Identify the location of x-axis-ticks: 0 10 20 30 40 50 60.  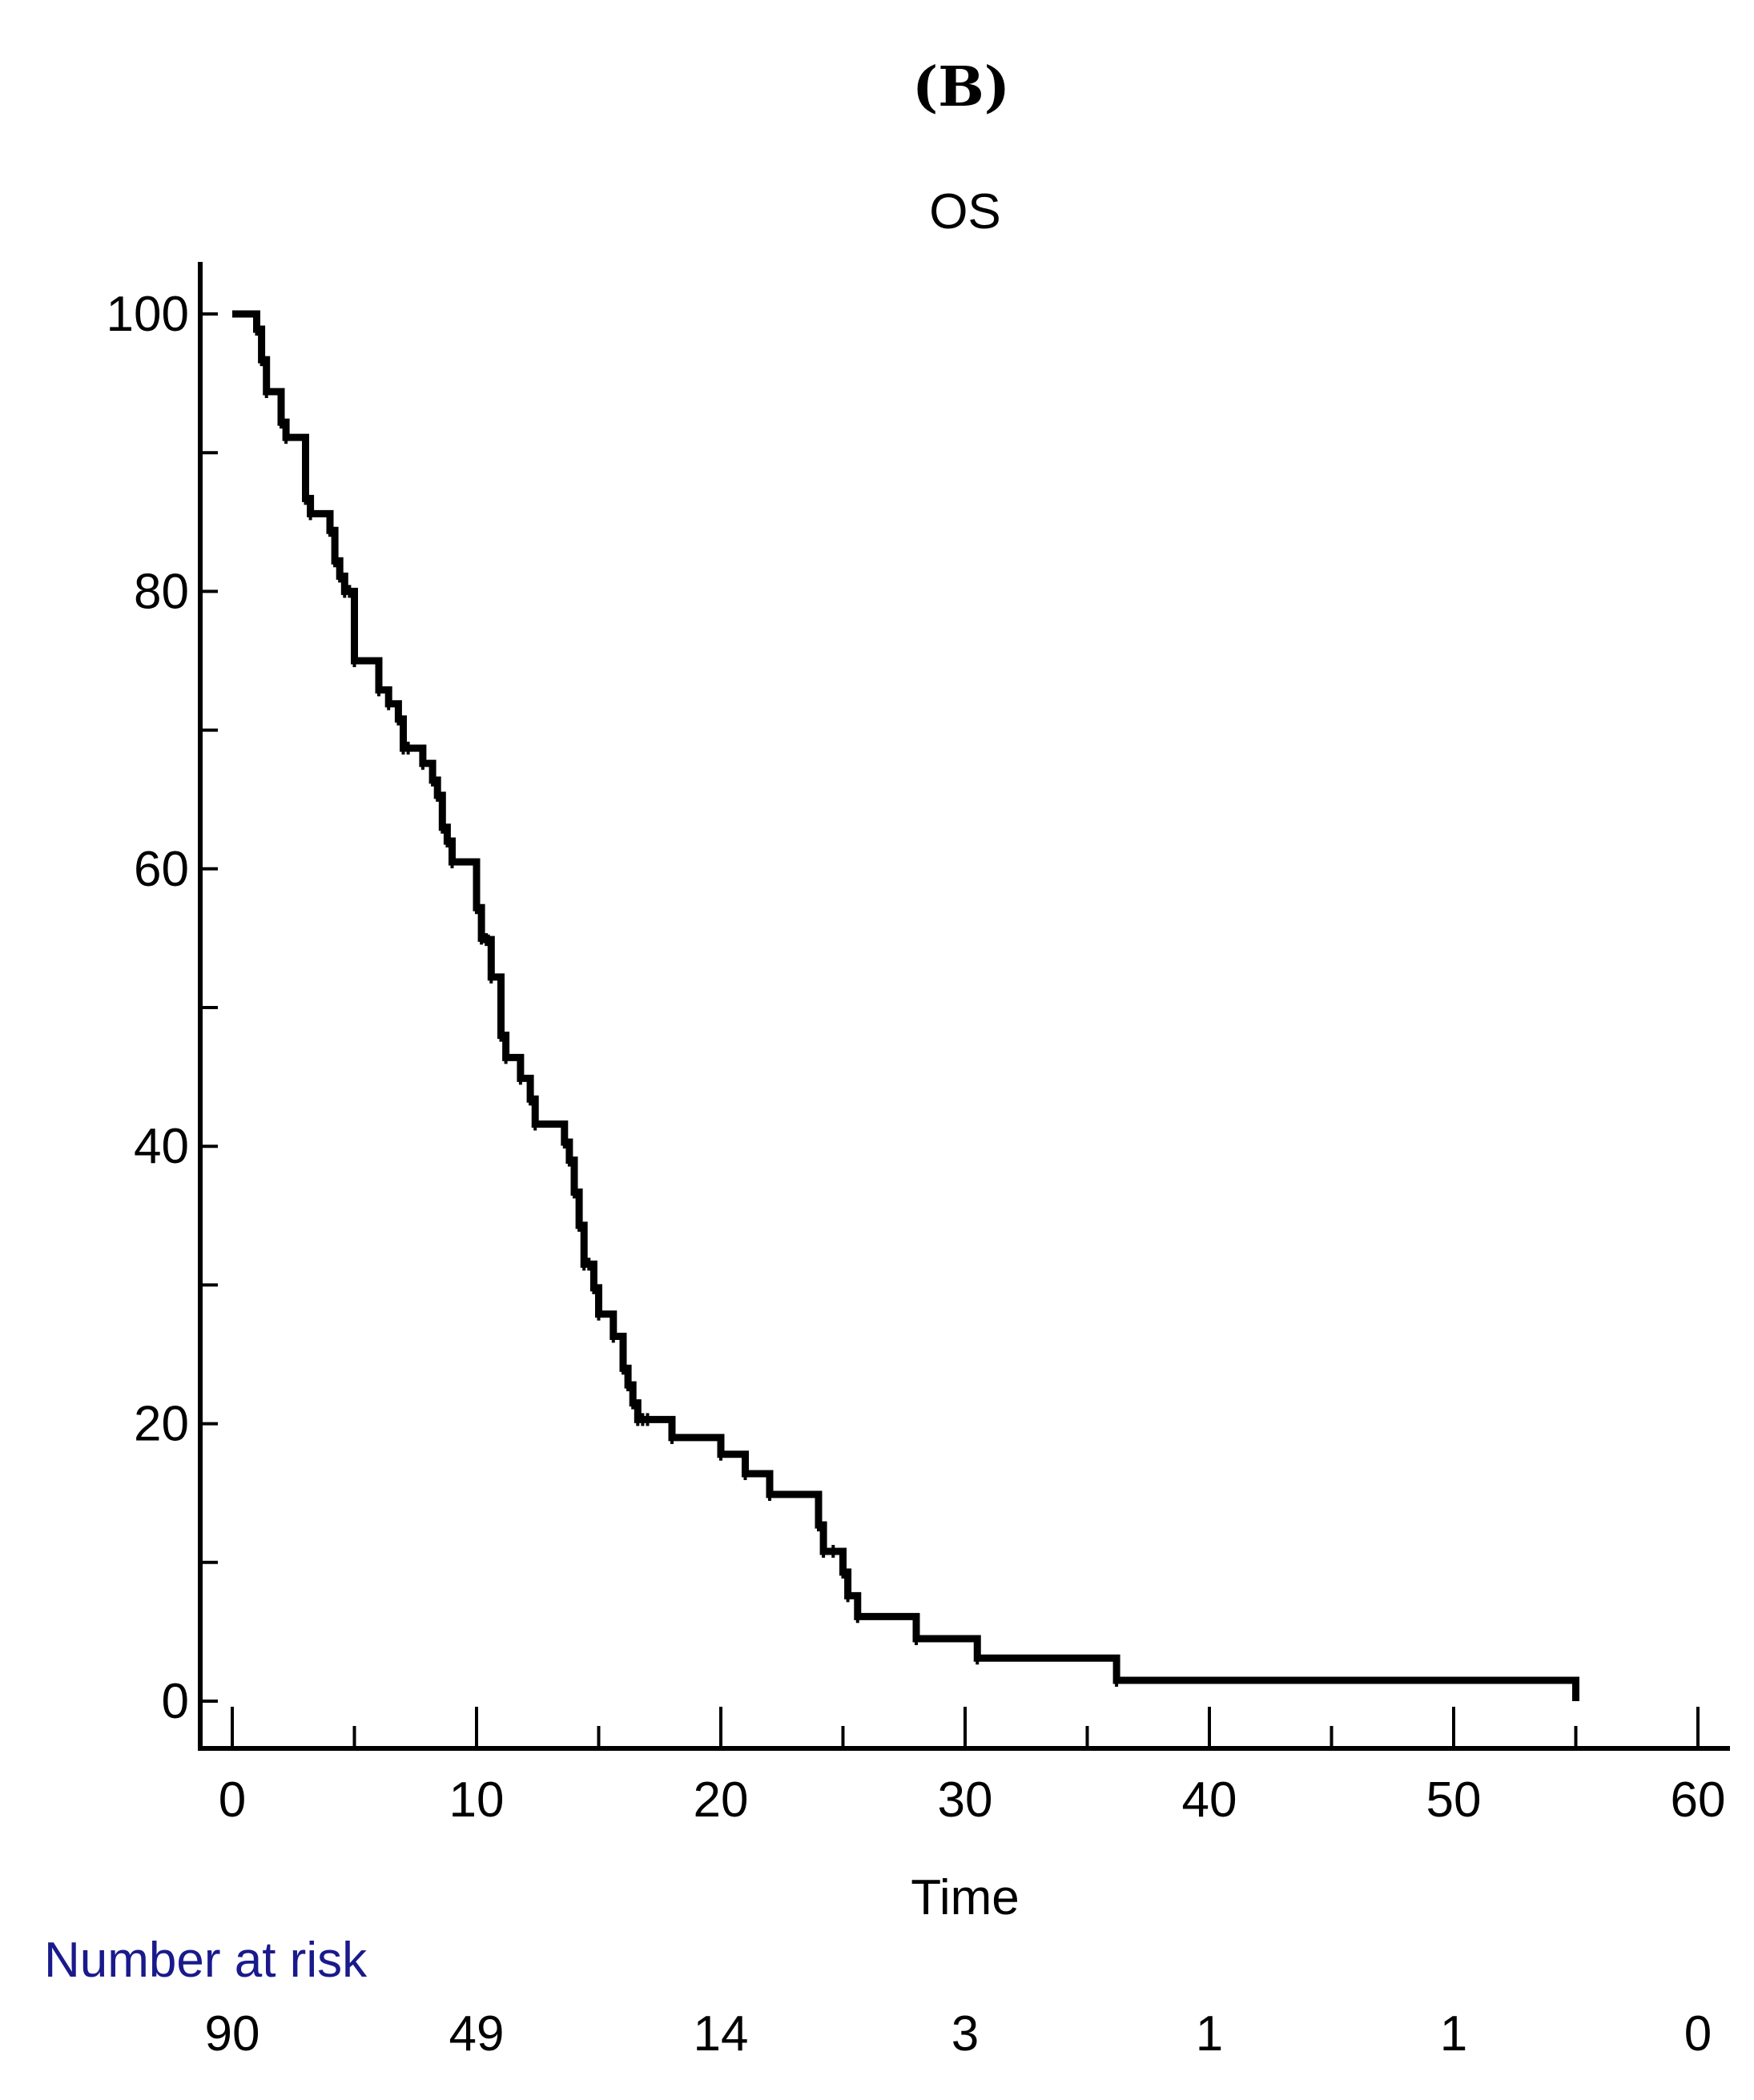
(972, 1768).